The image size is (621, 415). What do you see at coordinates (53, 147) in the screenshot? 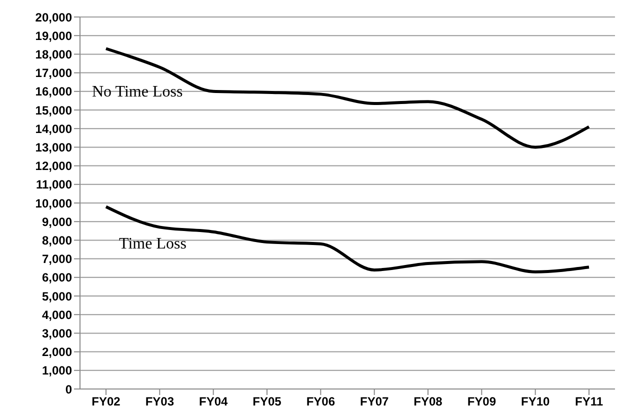
I see `y-tick-label: 13,000` at bounding box center [53, 147].